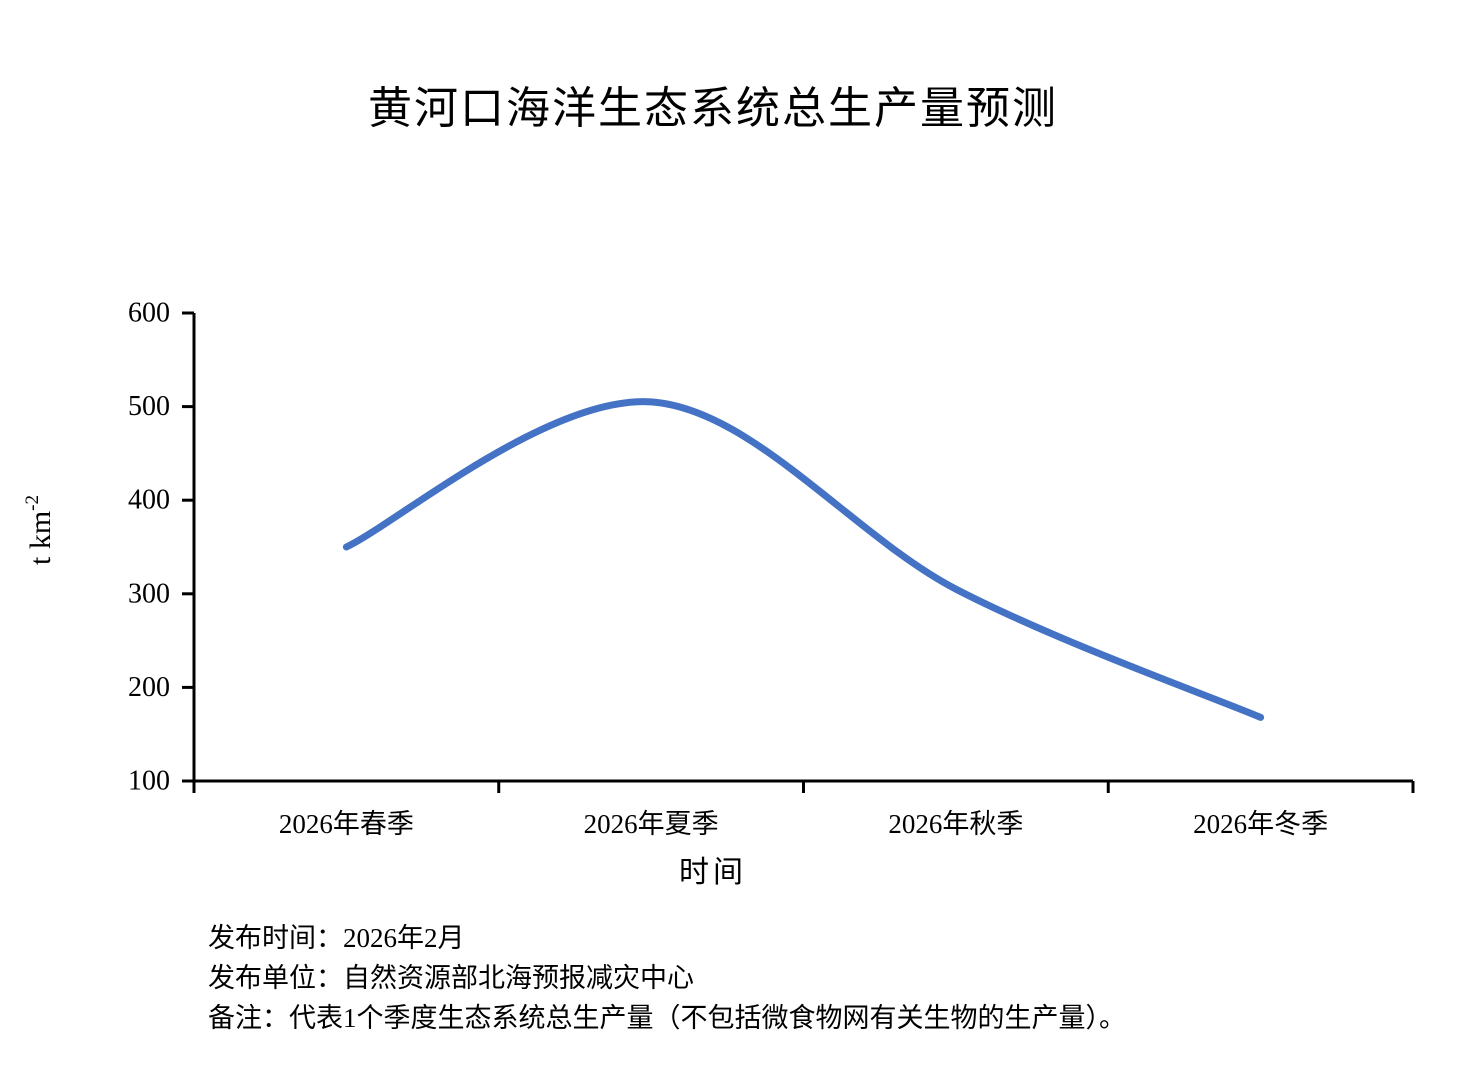 The width and height of the screenshot is (1464, 1080). I want to click on y-tick-label: 100, so click(149, 781).